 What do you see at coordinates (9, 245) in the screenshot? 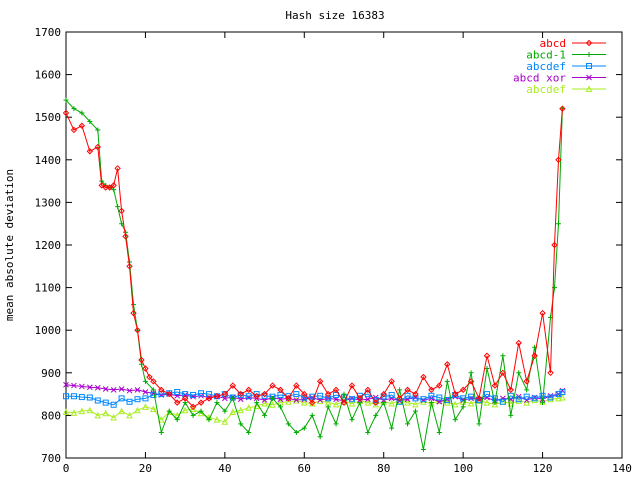
I see `y-axis-label: mean absolute deviation` at bounding box center [9, 245].